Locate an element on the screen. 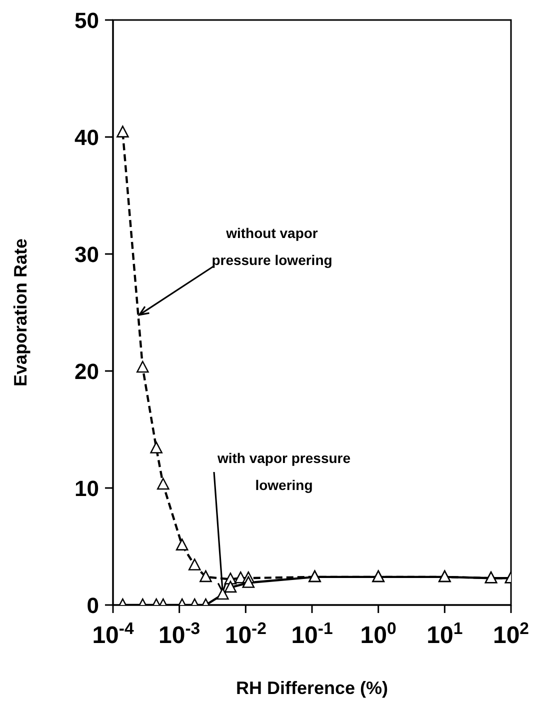  x-tick-label: 10$^{-3}$ is located at coordinates (179, 633).